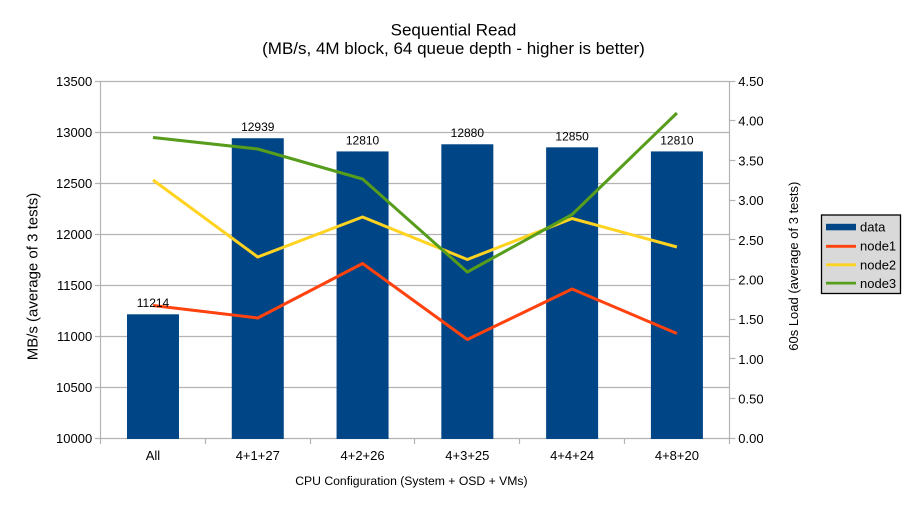 Image resolution: width=908 pixels, height=511 pixels. I want to click on svg-text: 4+4+24, so click(572, 455).